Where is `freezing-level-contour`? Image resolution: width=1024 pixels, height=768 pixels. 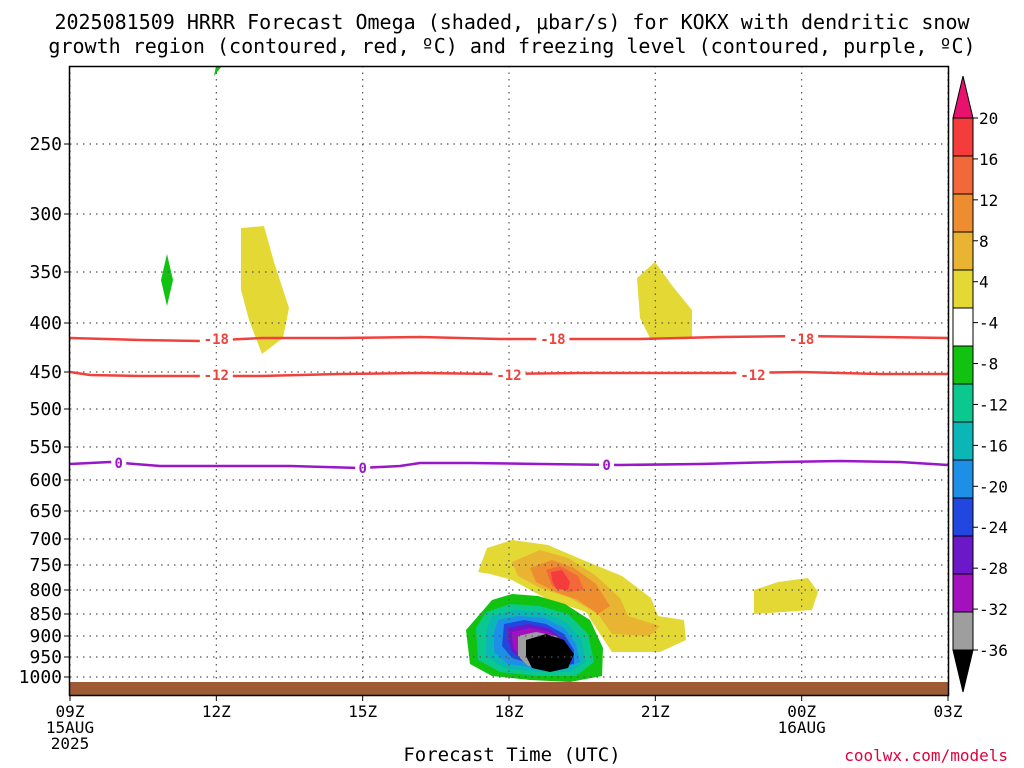 freezing-level-contour is located at coordinates (509, 464).